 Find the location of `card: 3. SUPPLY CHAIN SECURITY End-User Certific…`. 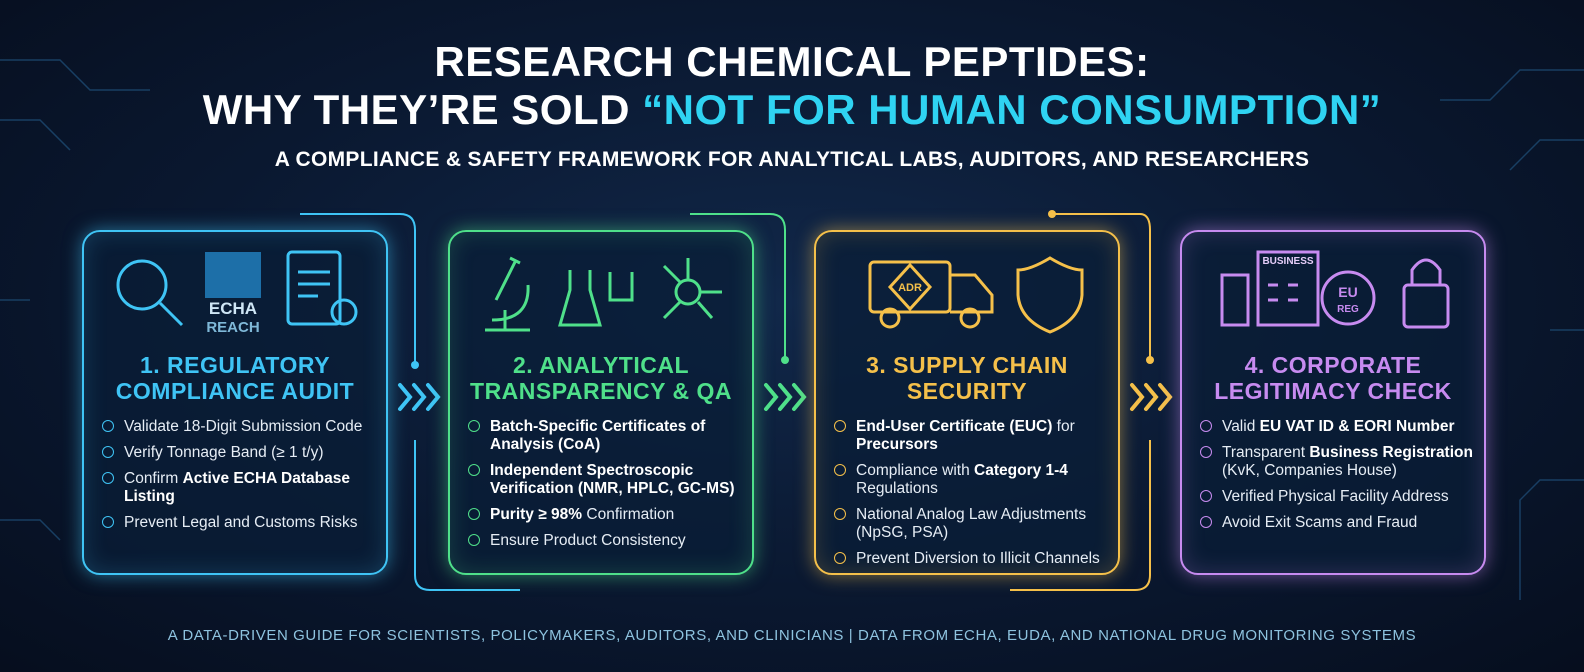

card: 3. SUPPLY CHAIN SECURITY End-User Certific… is located at coordinates (967, 402).